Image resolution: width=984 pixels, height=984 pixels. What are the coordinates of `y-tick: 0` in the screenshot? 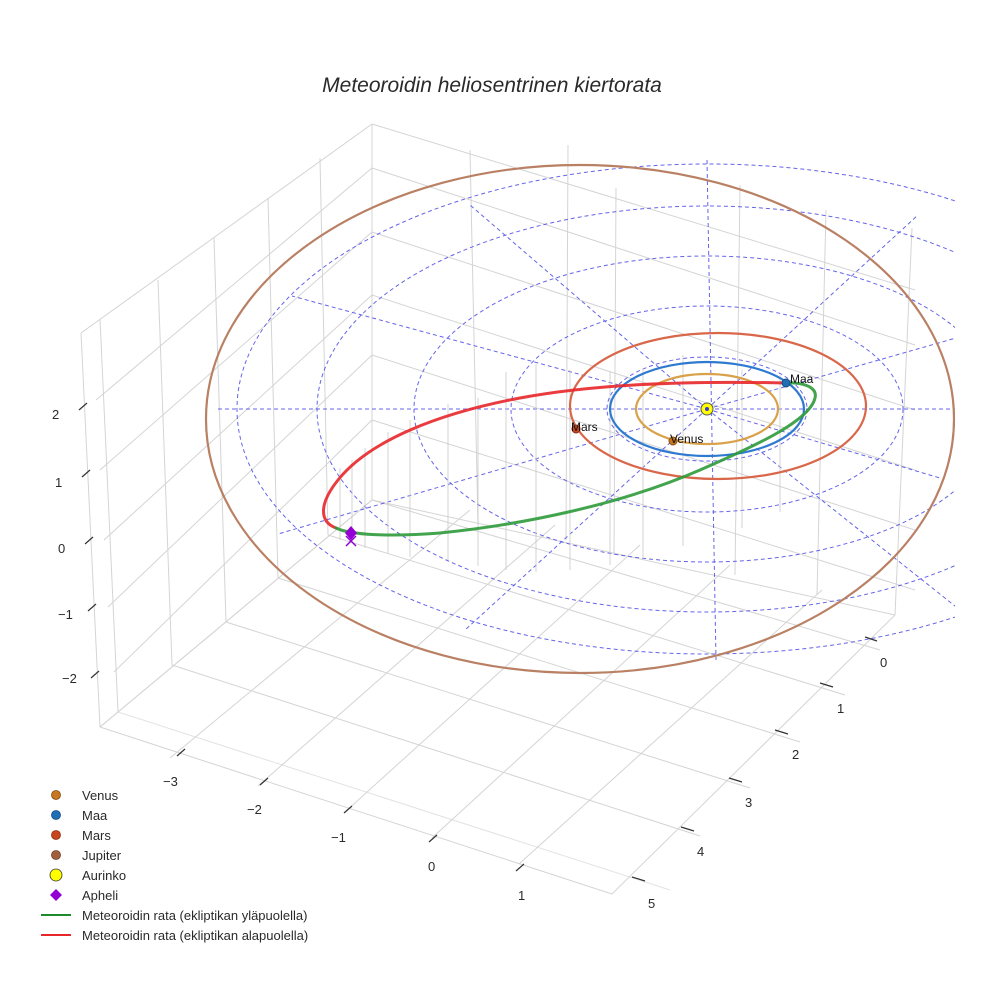 It's located at (883, 662).